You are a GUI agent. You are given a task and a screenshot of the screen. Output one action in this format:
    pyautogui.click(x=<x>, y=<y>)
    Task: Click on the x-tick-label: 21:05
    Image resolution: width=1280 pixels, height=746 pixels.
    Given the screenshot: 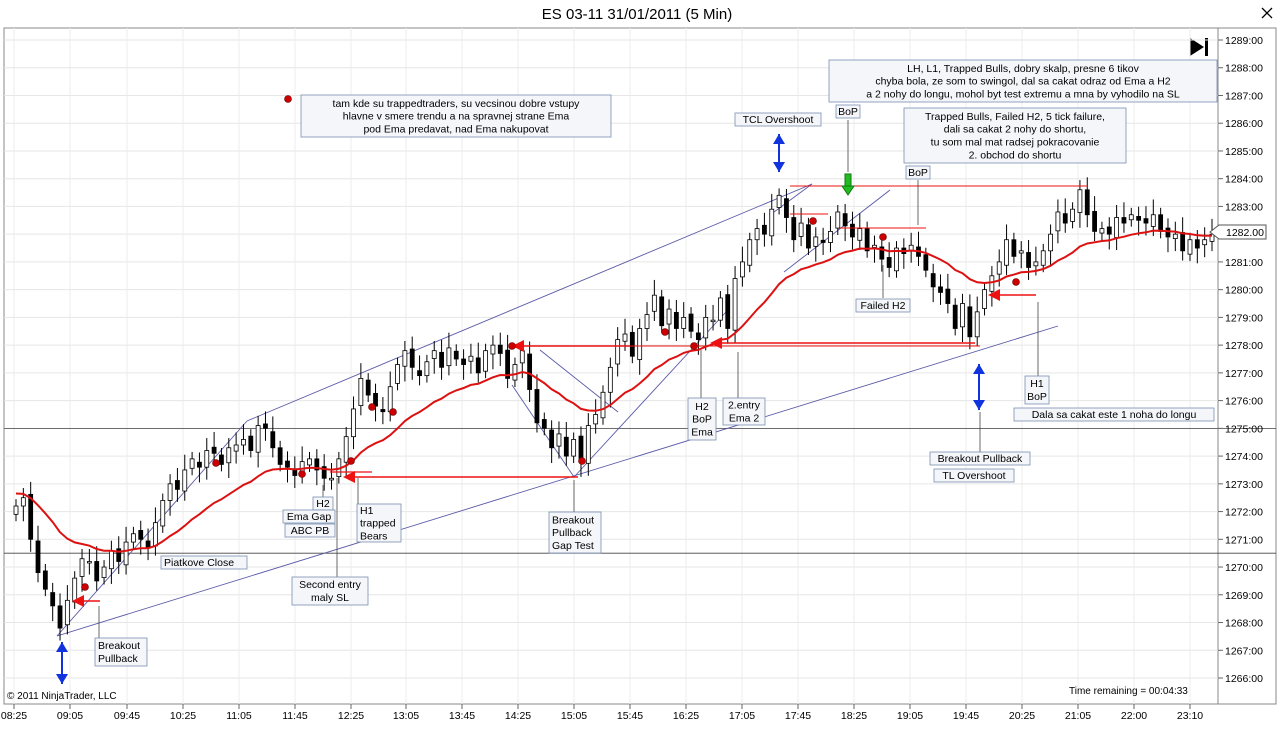 What is the action you would take?
    pyautogui.click(x=1078, y=716)
    